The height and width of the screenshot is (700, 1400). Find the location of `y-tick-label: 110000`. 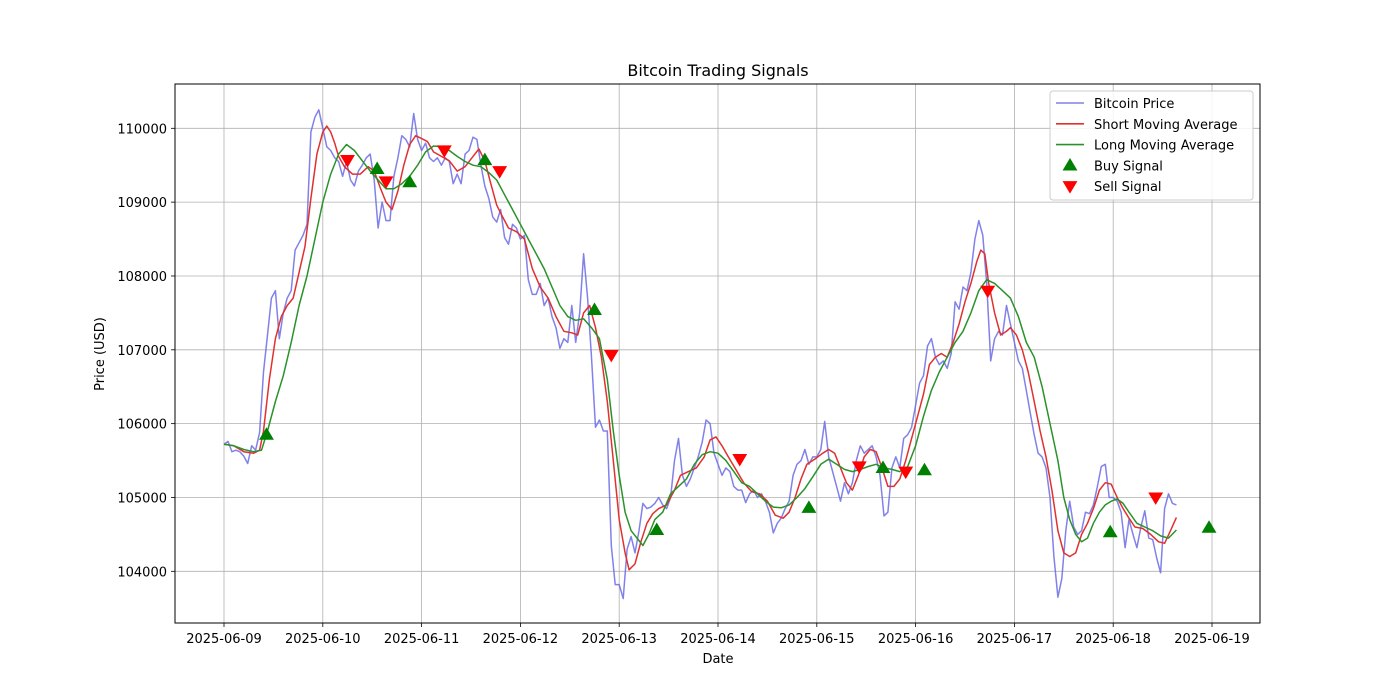

y-tick-label: 110000 is located at coordinates (142, 129).